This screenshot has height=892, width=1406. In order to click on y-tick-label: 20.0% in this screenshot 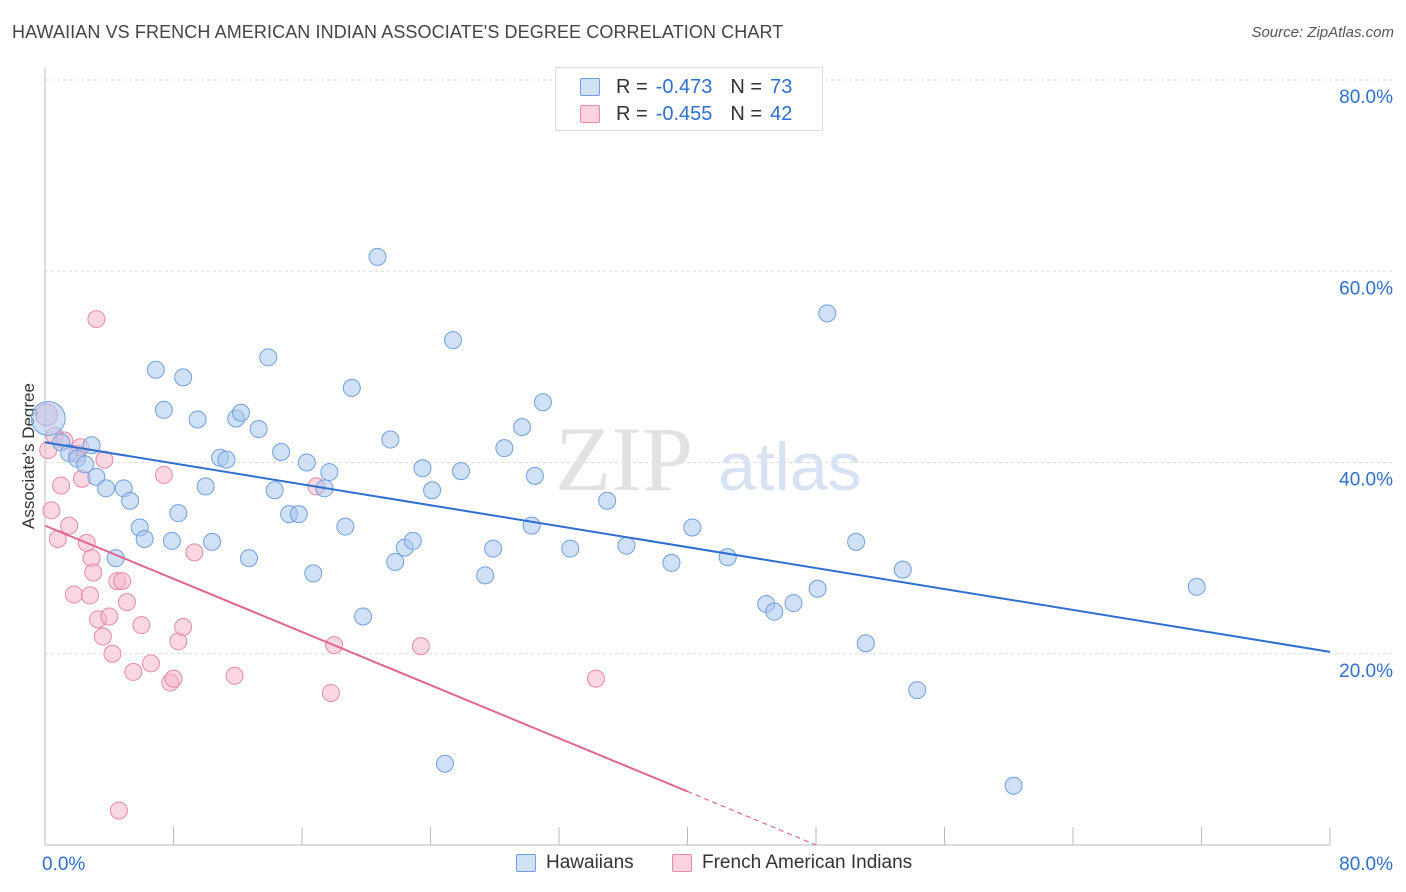, I will do `click(1366, 671)`.